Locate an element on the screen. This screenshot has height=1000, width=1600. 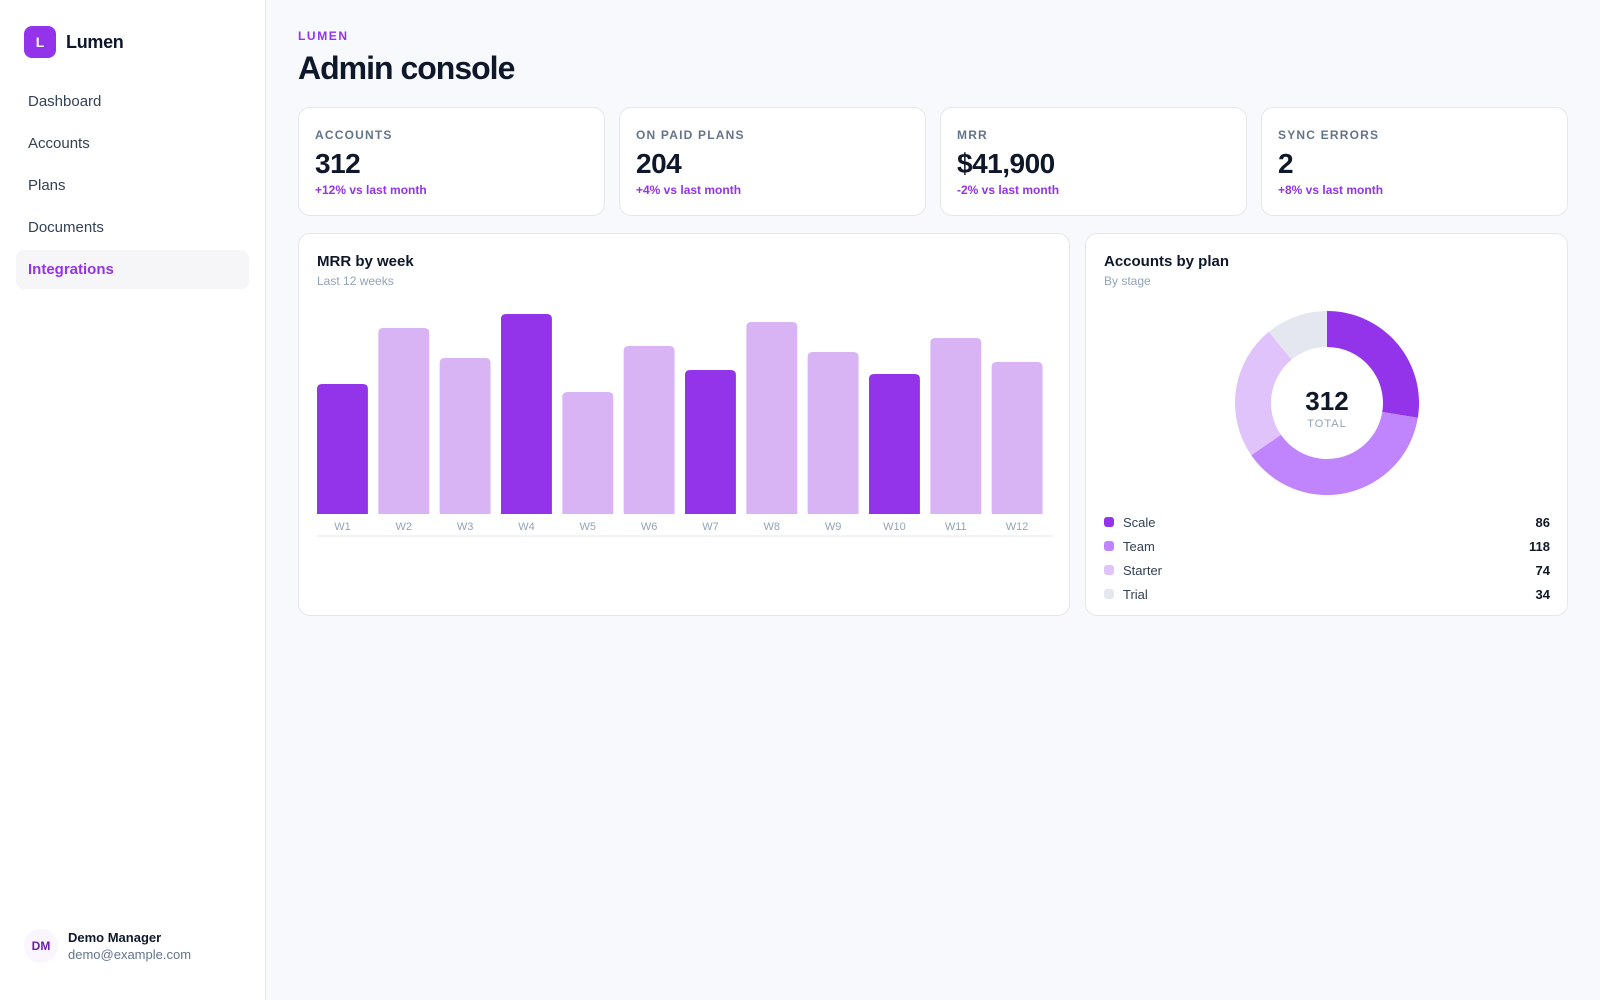
bar-w4 is located at coordinates (526, 414).